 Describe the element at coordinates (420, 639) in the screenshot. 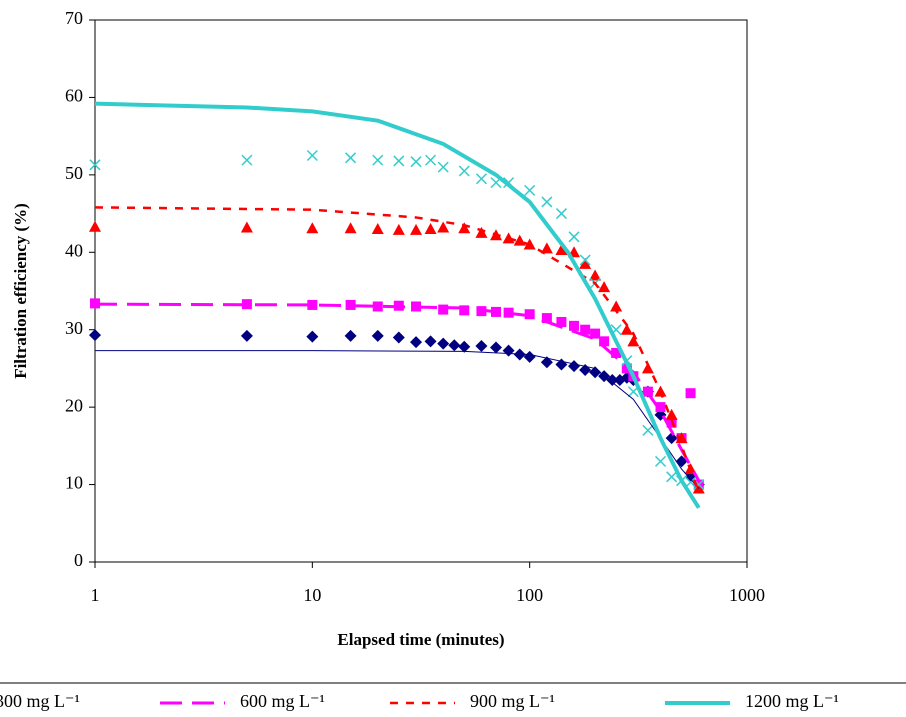

I see `x-axis-title: Elapsed time (minutes)` at that location.